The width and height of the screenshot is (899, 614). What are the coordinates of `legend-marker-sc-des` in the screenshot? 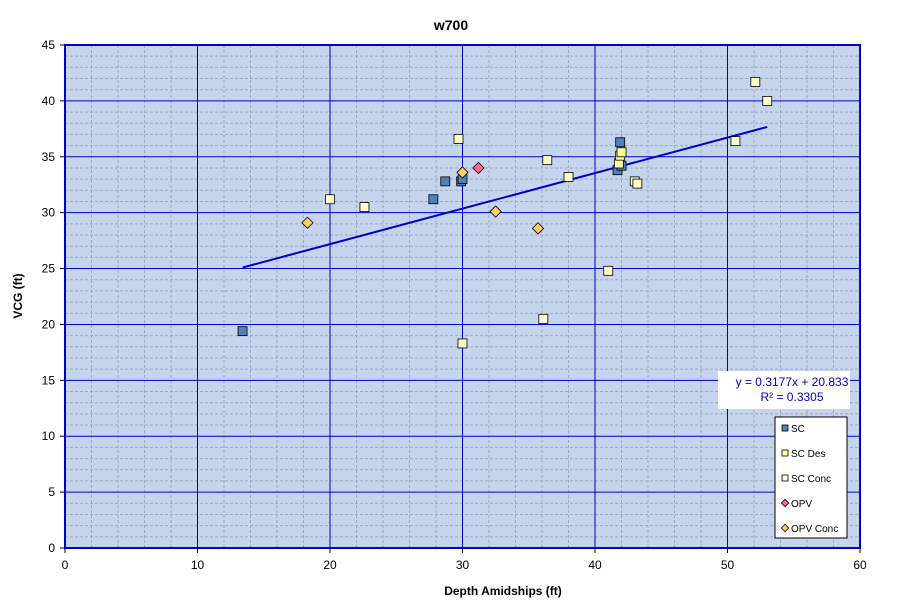 It's located at (785, 453).